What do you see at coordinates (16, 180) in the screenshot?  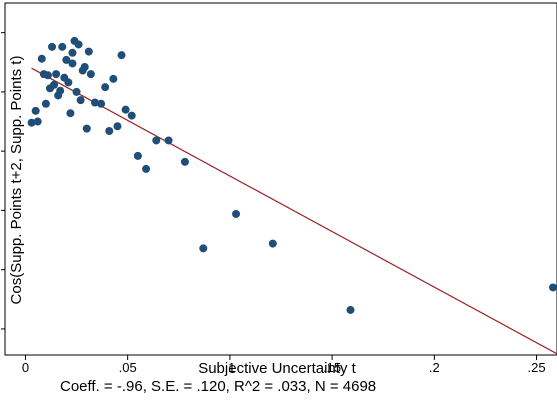 I see `y-axis-title: Cos(Supp. Points t+2, Supp. Points t)` at bounding box center [16, 180].